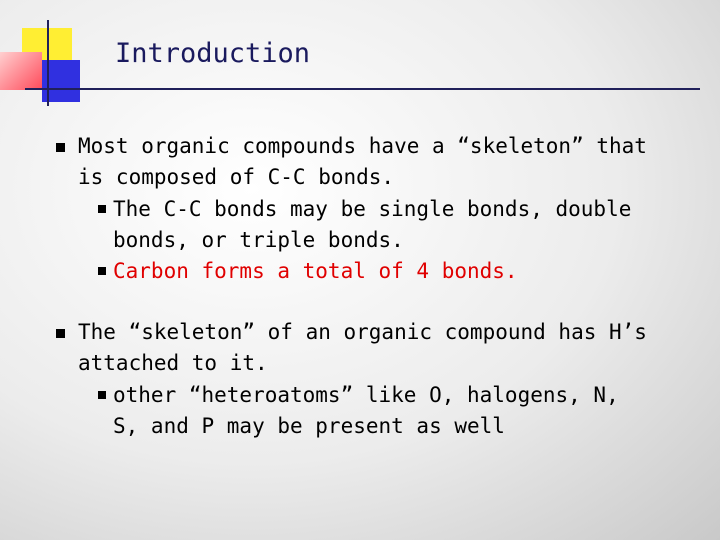 The width and height of the screenshot is (720, 540). I want to click on vertical-rule, so click(48, 63).